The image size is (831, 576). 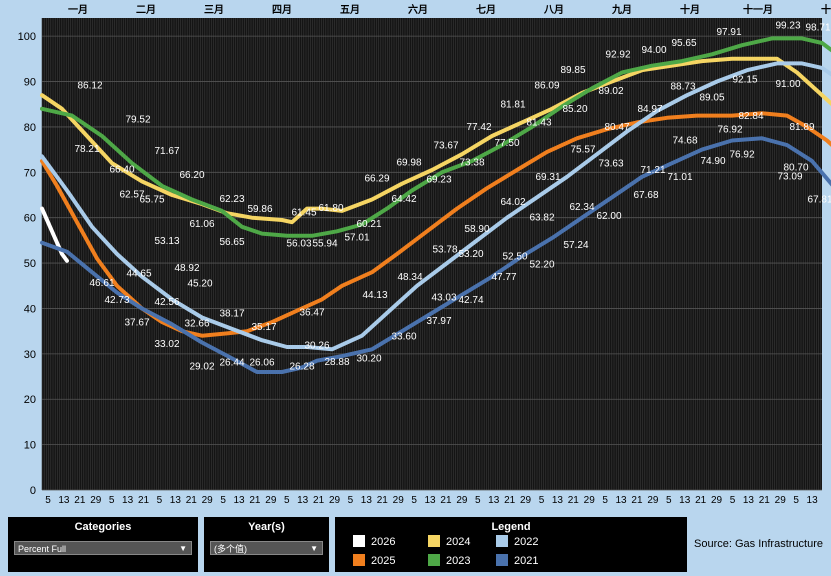 What do you see at coordinates (511, 544) in the screenshot?
I see `legend-panel: Legend 2026 2024 2022 2025 2023 2021` at bounding box center [511, 544].